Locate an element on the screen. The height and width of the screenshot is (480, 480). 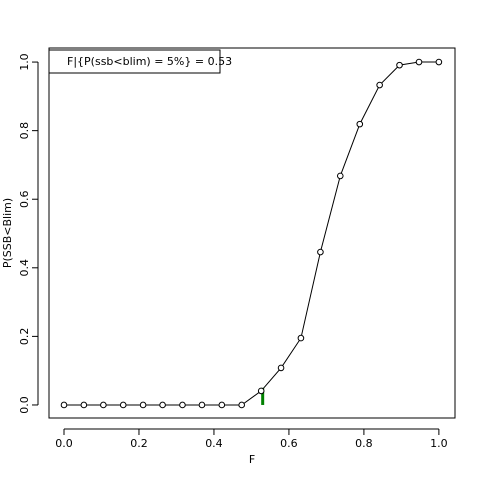
y-axis-label: P(SSB<Blim) is located at coordinates (7, 233).